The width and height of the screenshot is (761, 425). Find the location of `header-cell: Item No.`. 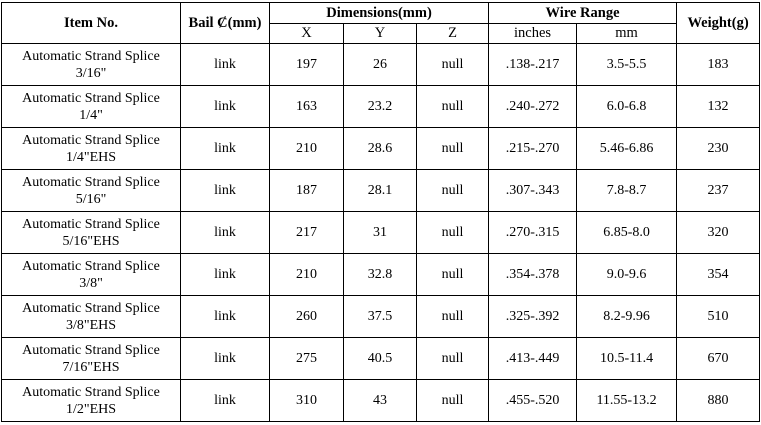

header-cell: Item No. is located at coordinates (91, 23).